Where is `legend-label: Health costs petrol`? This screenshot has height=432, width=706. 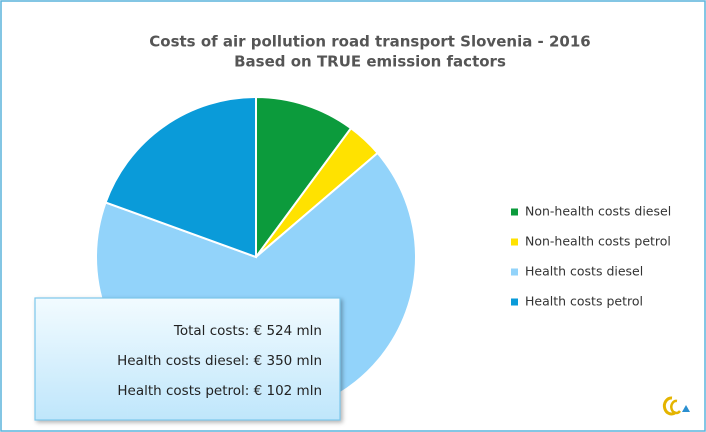 legend-label: Health costs petrol is located at coordinates (584, 301).